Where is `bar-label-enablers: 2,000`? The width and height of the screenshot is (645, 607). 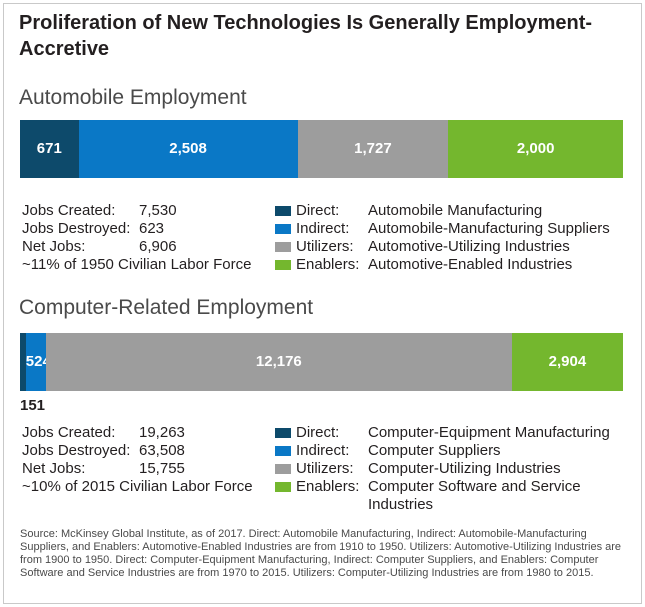 bar-label-enablers: 2,000 is located at coordinates (535, 148).